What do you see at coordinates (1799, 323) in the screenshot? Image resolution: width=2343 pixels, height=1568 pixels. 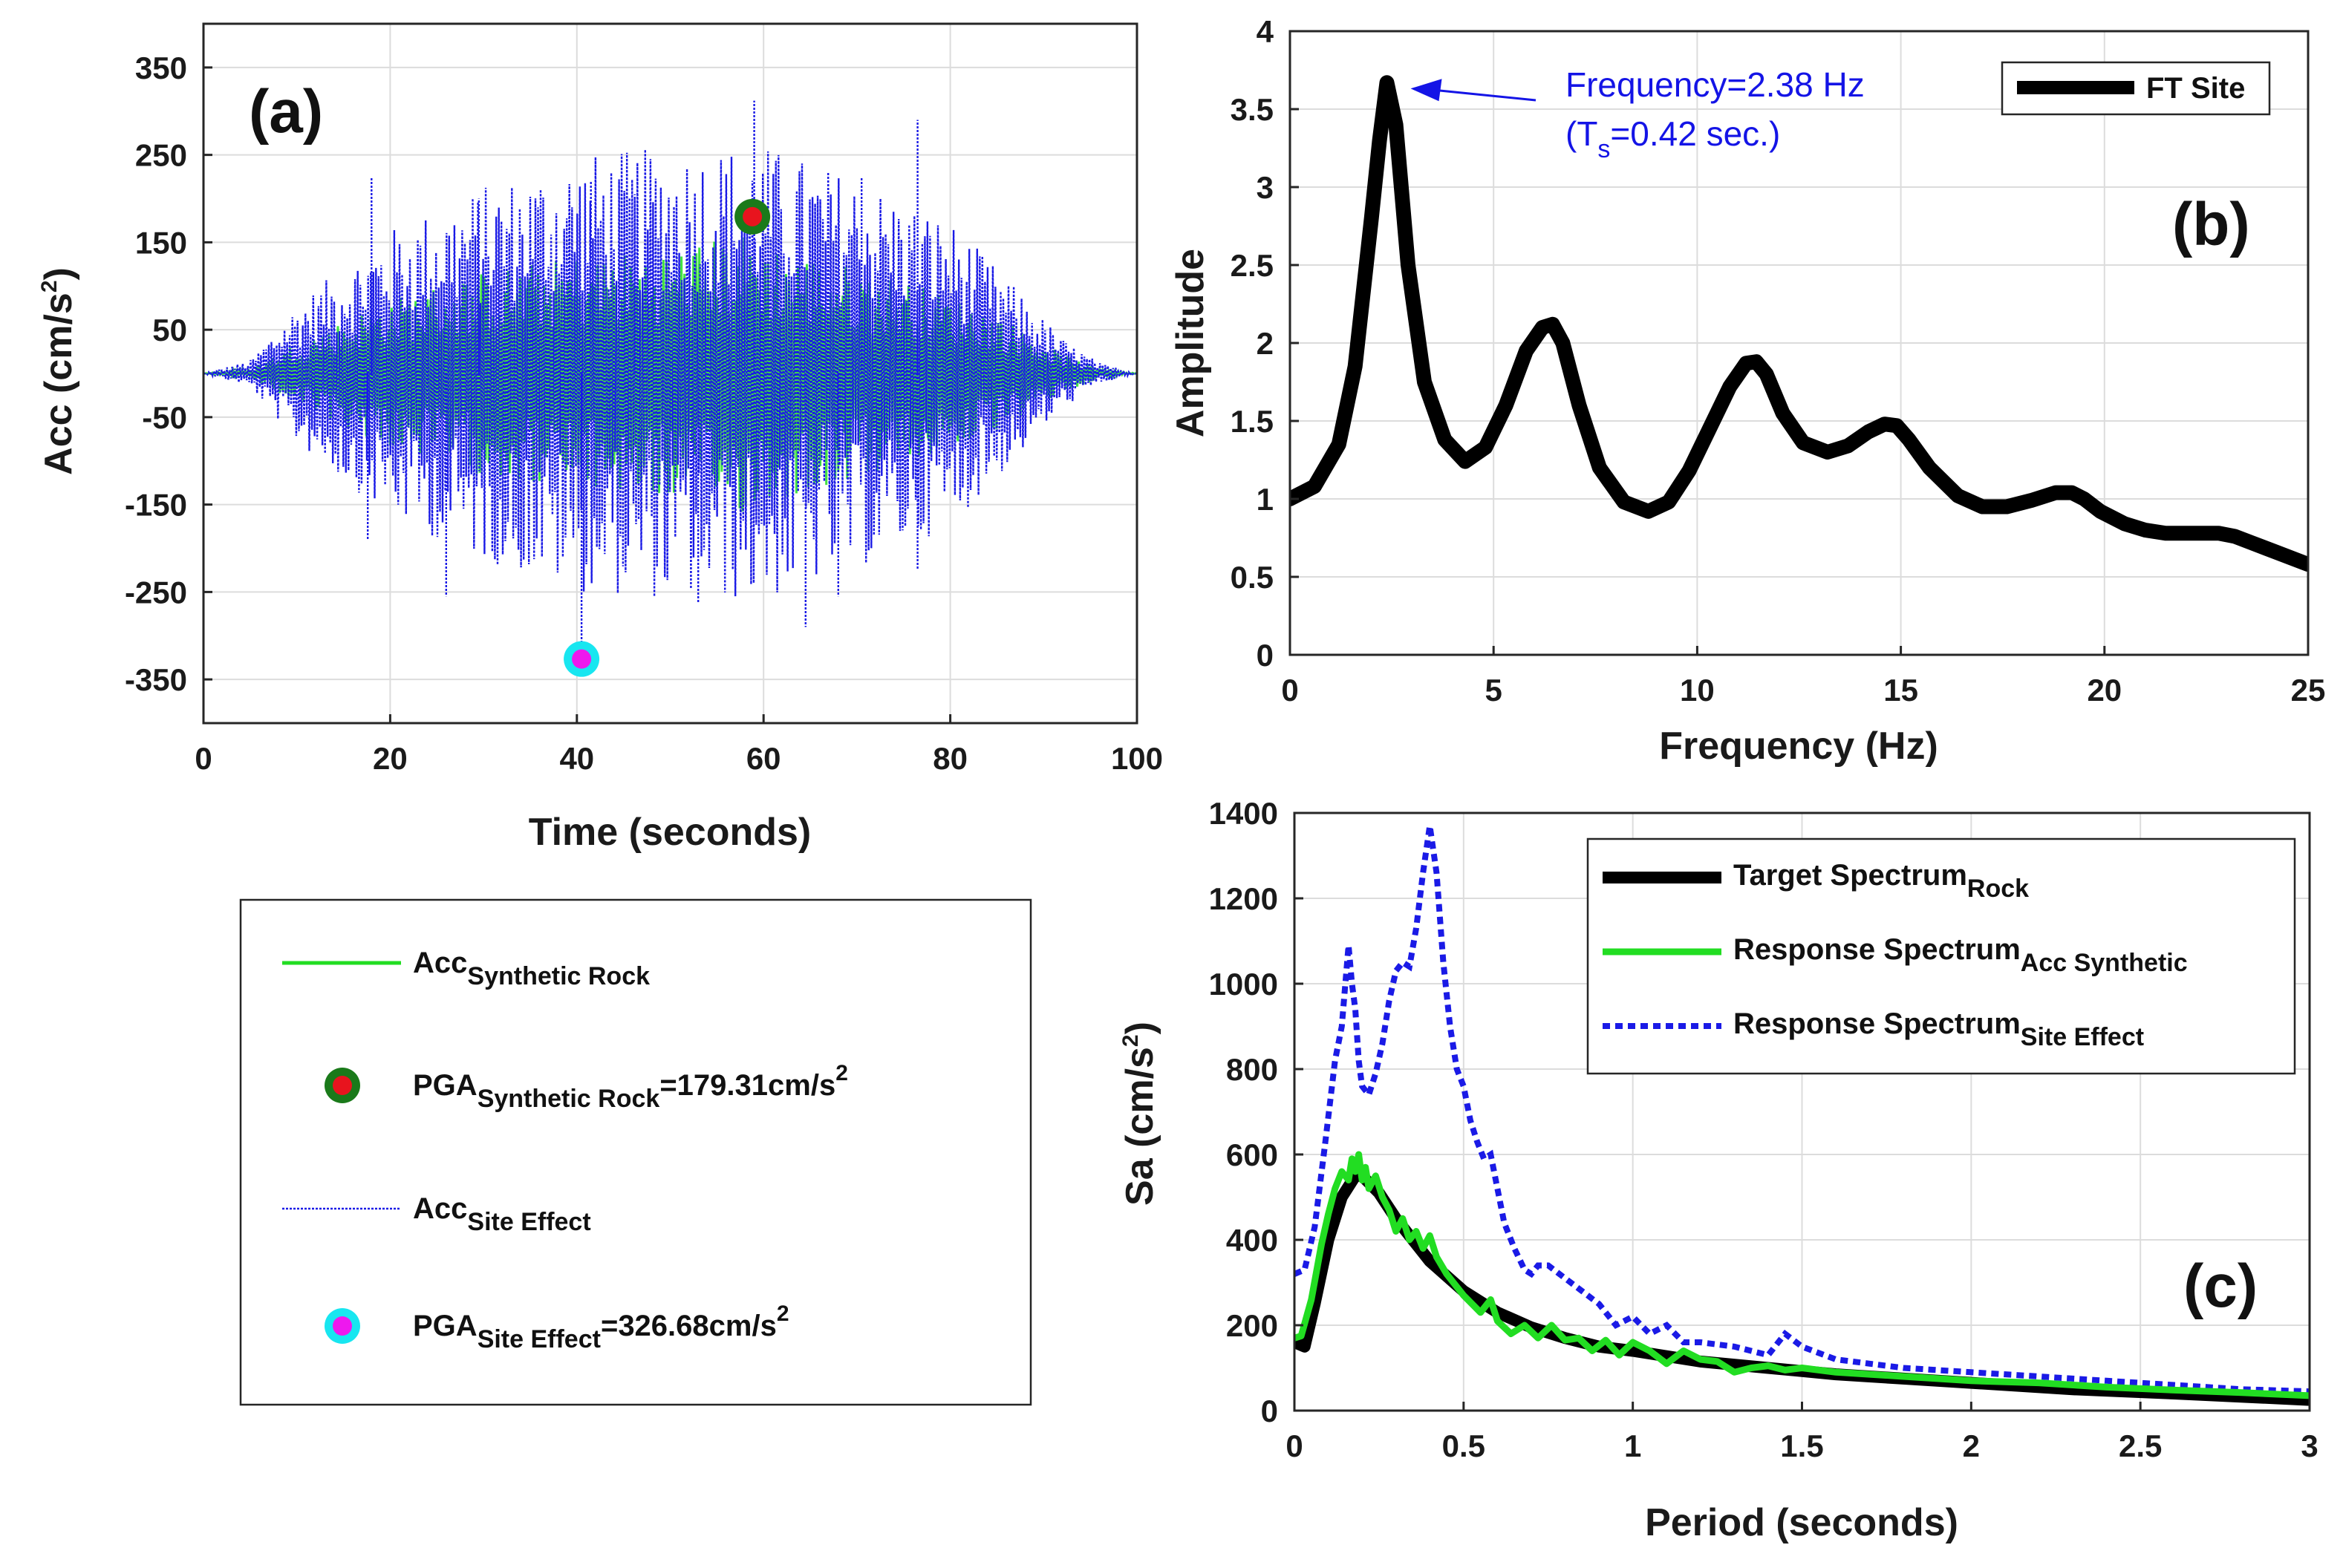 I see `ft-site-series` at bounding box center [1799, 323].